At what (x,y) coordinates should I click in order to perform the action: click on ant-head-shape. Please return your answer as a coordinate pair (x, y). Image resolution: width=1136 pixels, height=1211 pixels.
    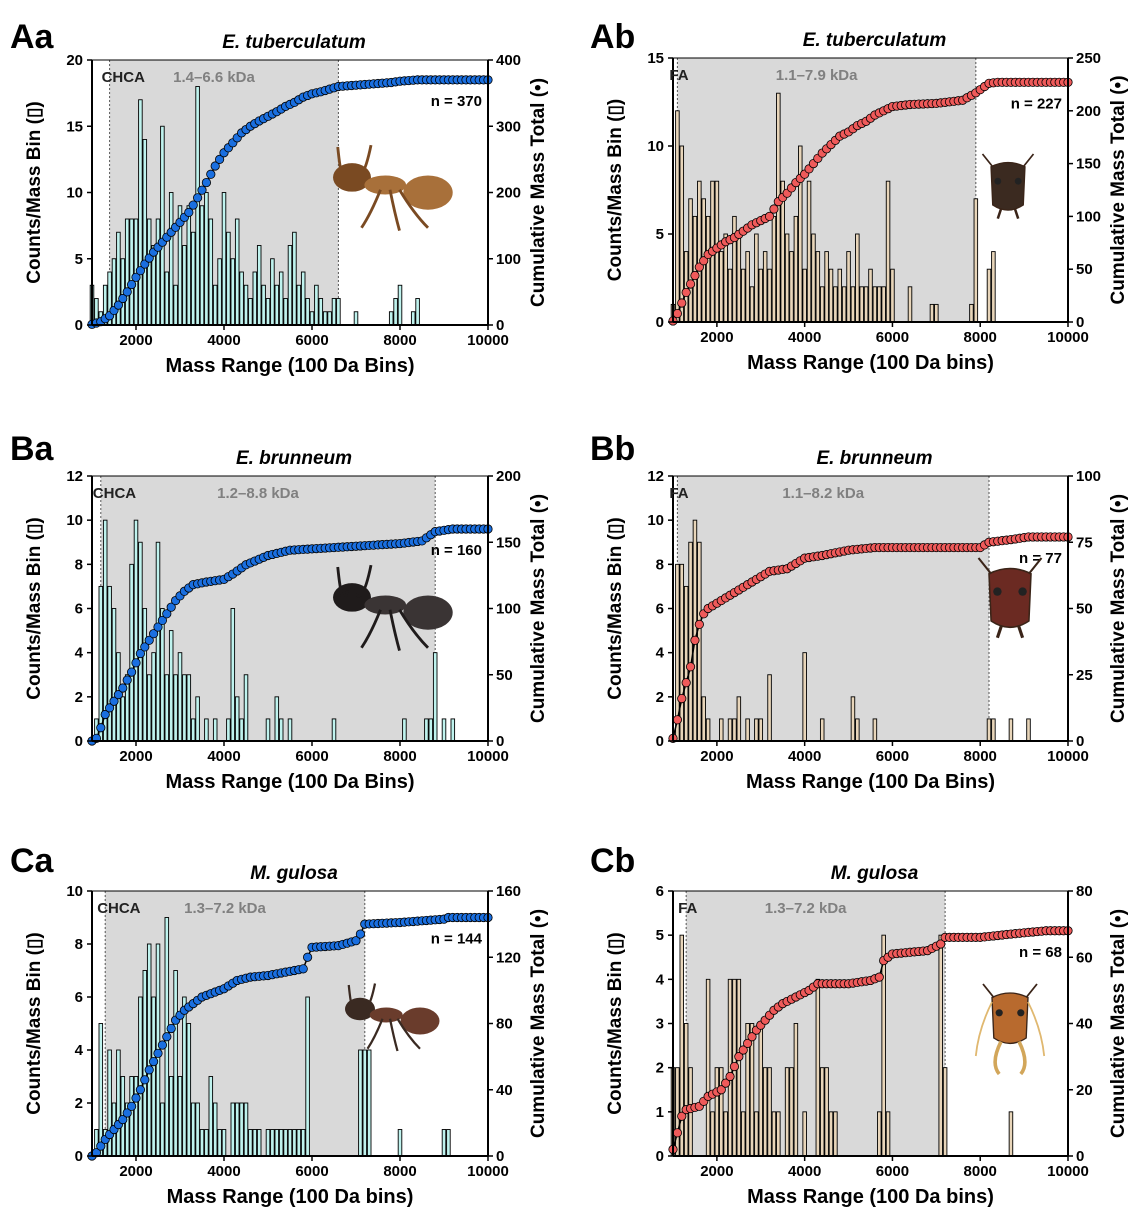
    Looking at the image, I should click on (1008, 186).